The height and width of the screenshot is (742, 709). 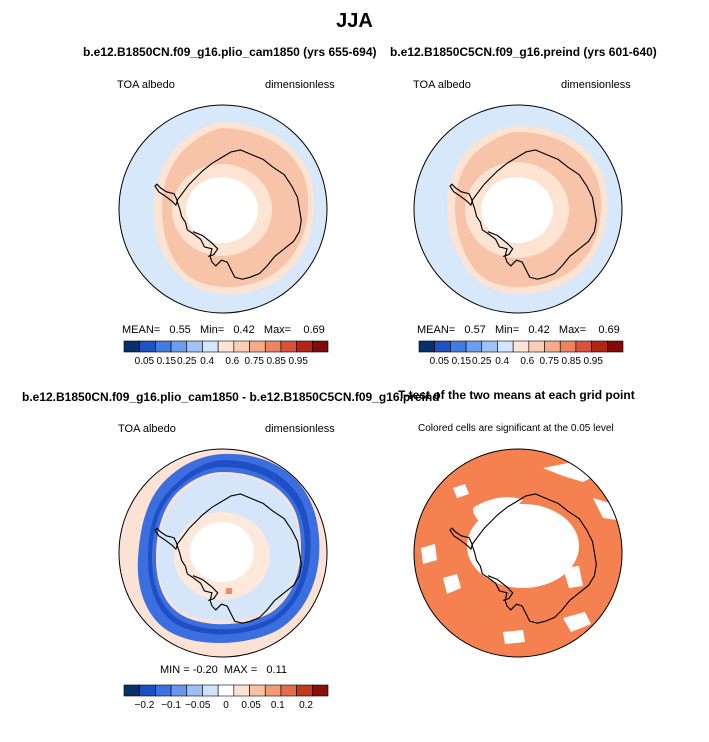 What do you see at coordinates (198, 705) in the screenshot?
I see `colorbar-tick-label: −0.05` at bounding box center [198, 705].